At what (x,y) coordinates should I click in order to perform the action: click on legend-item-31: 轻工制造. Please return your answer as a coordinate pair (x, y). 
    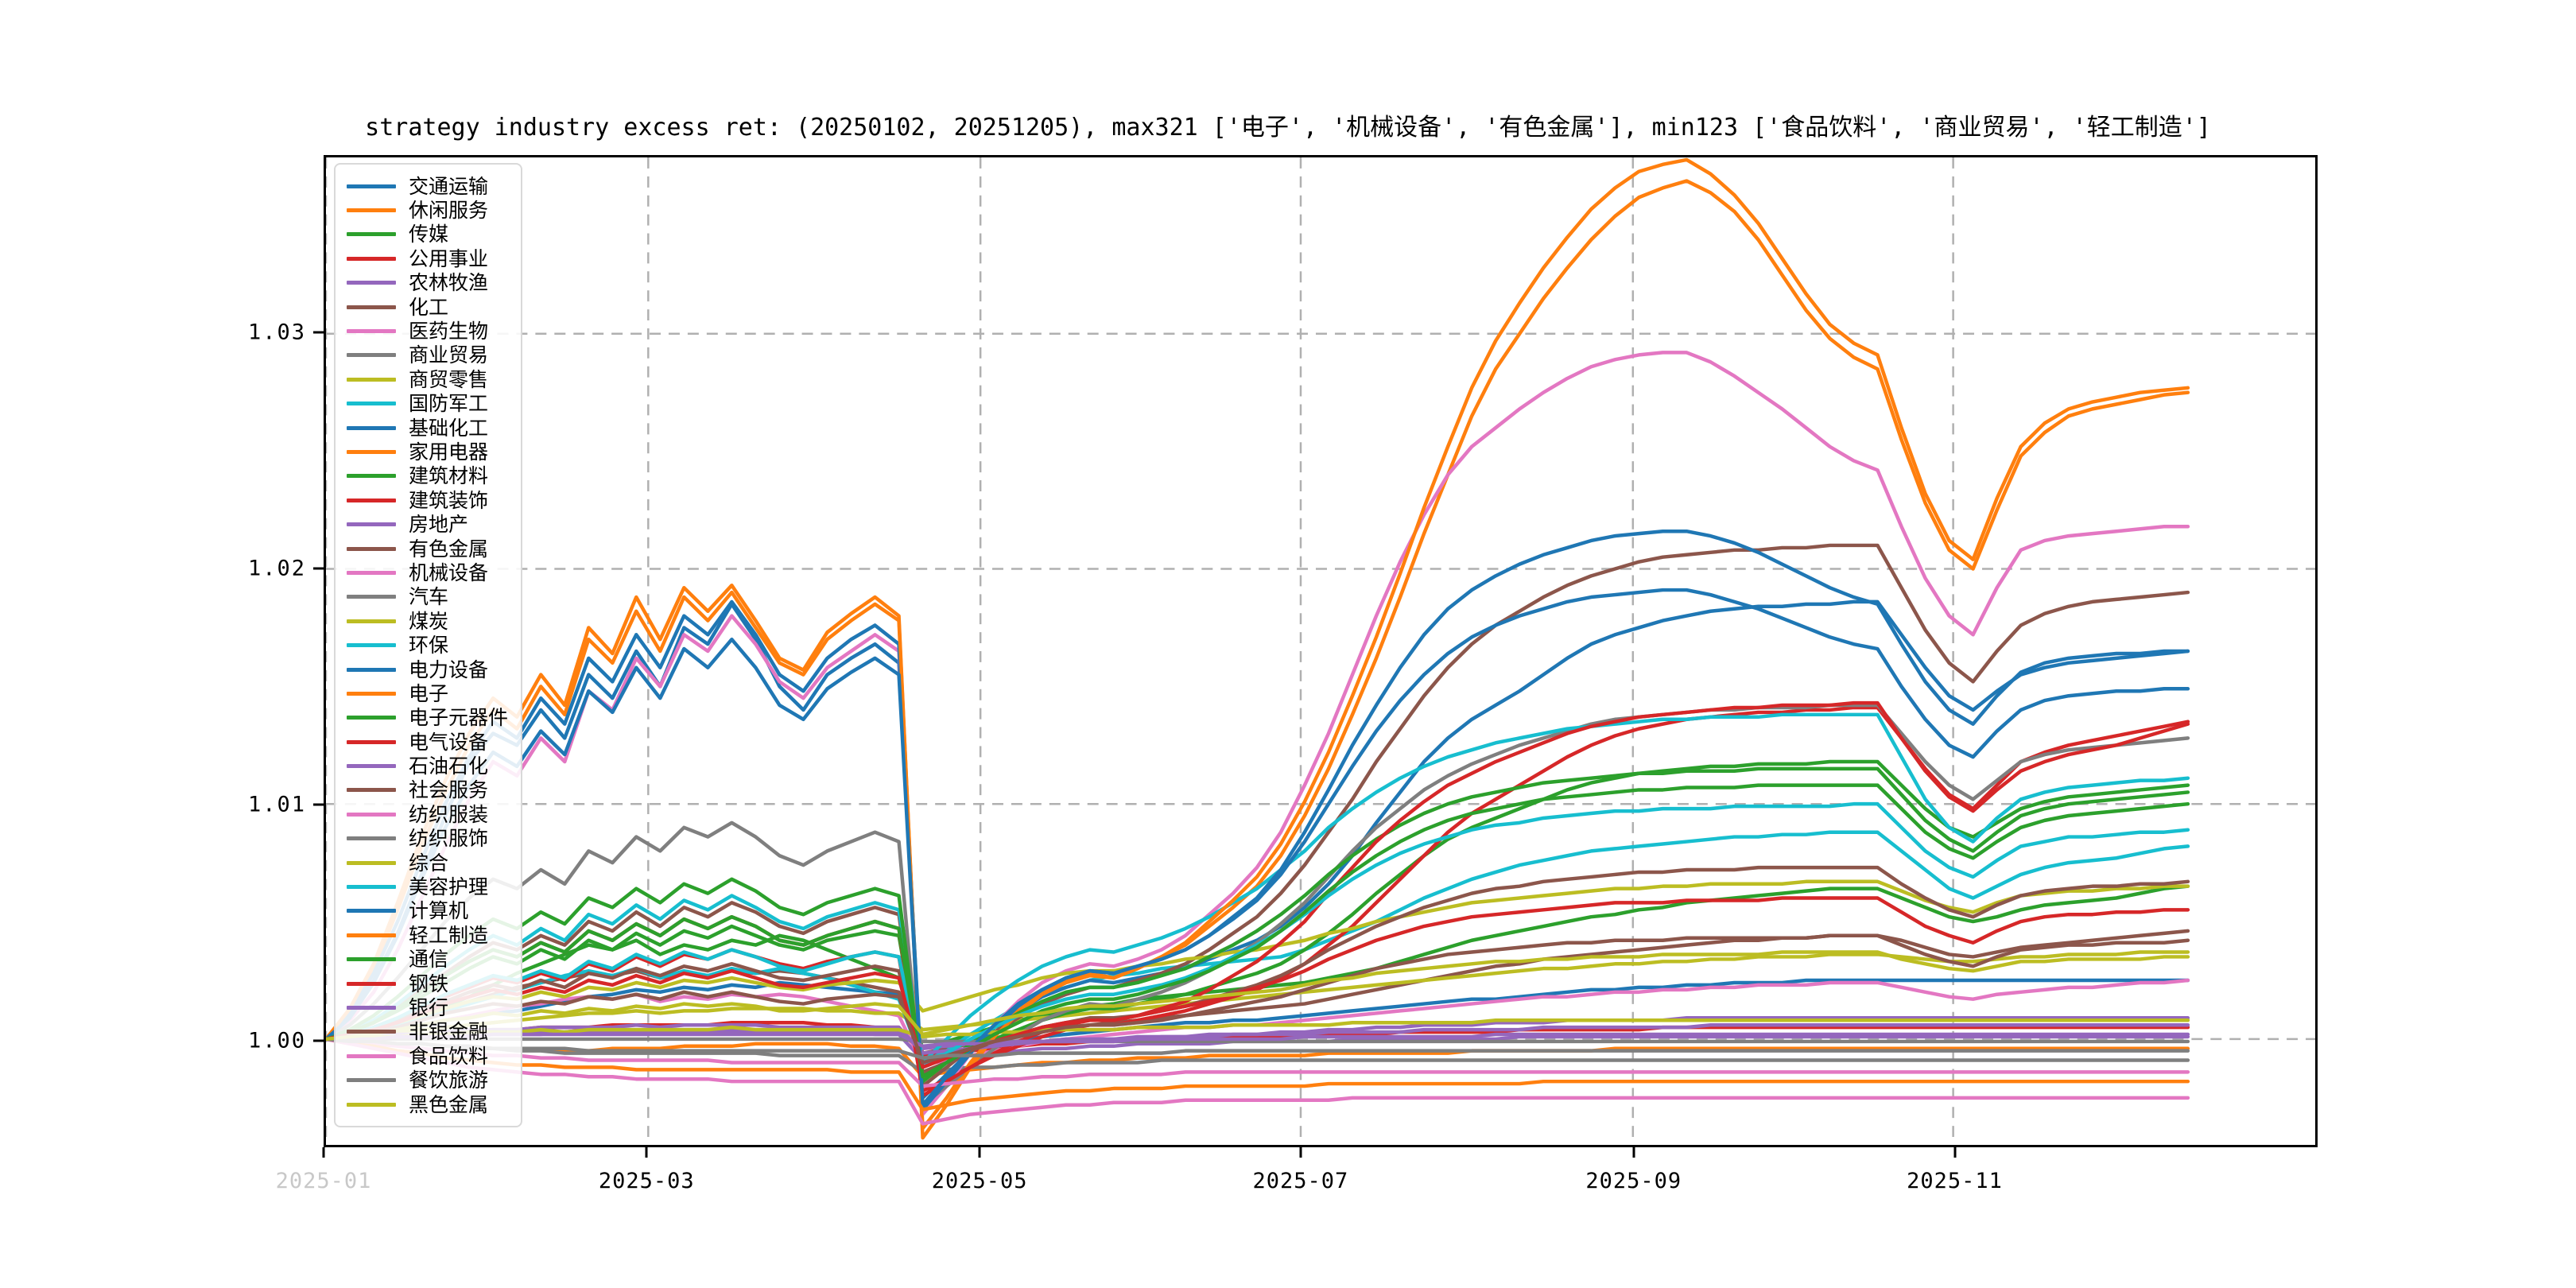
    Looking at the image, I should click on (427, 935).